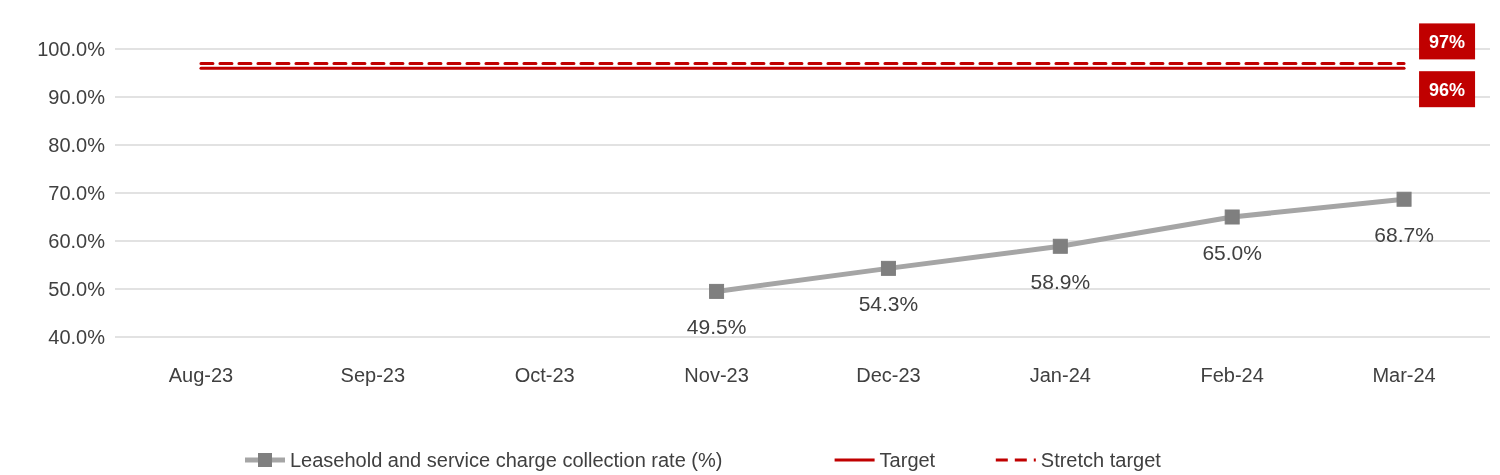 The height and width of the screenshot is (475, 1500). Describe the element at coordinates (77, 193) in the screenshot. I see `y-tick-label: 70.0%` at that location.